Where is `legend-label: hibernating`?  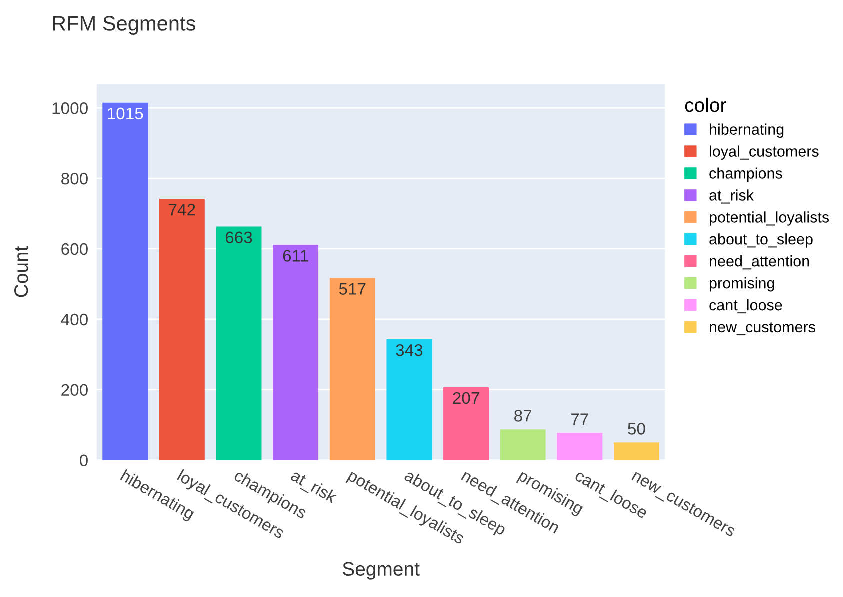
legend-label: hibernating is located at coordinates (747, 131).